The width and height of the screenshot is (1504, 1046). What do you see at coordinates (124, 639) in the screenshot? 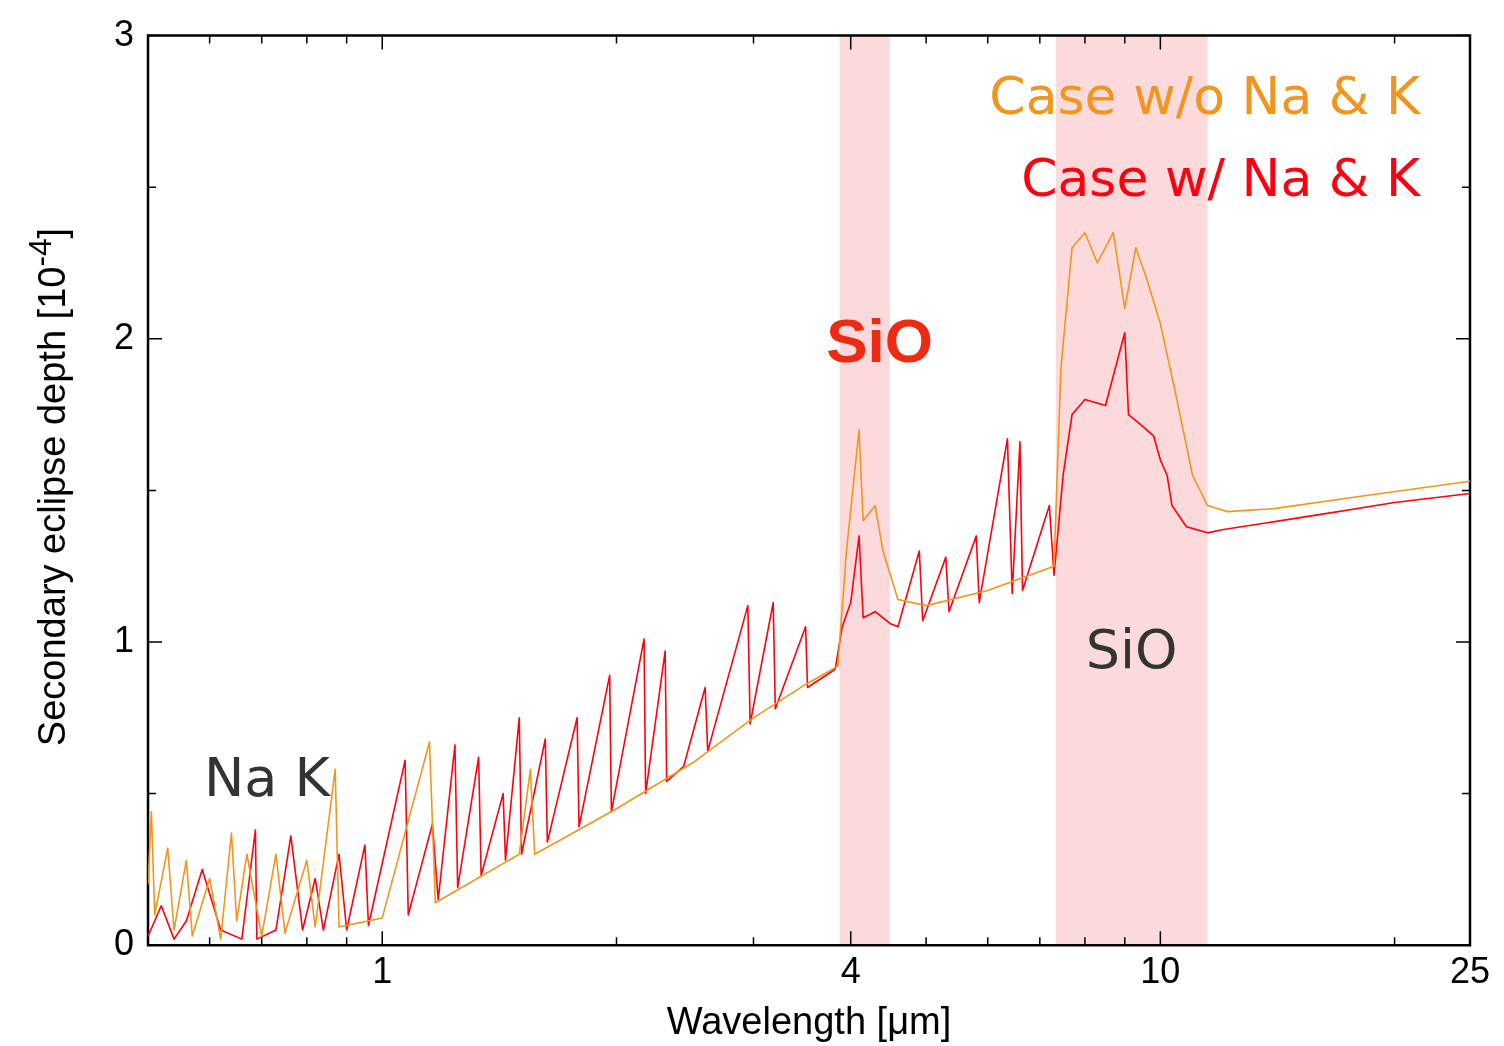
I see `y-tick-label: 1` at bounding box center [124, 639].